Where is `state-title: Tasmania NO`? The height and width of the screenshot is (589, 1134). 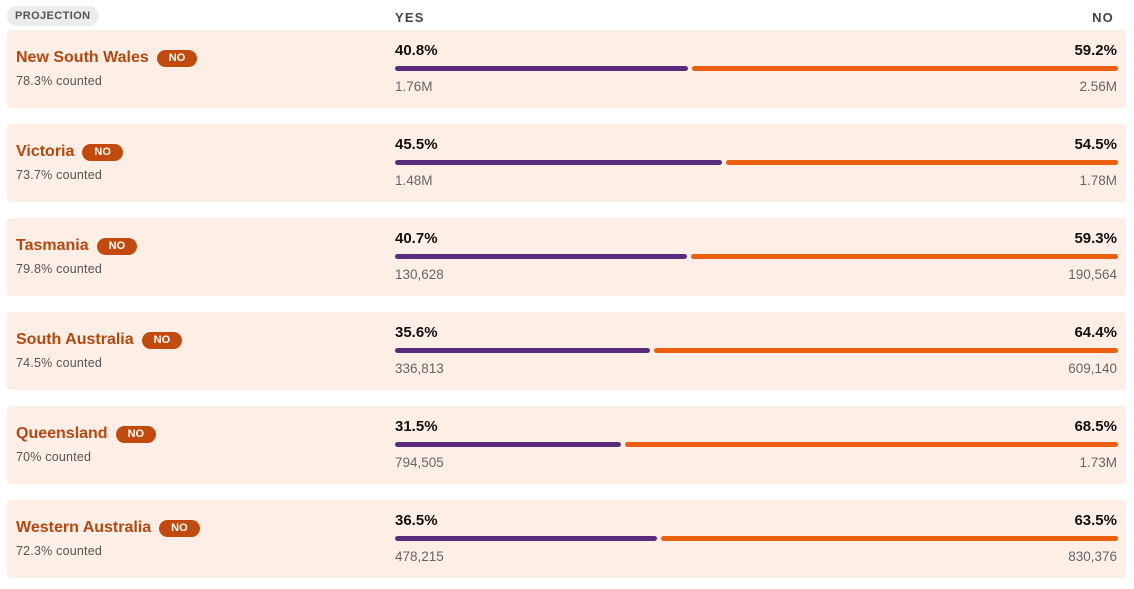
state-title: Tasmania NO is located at coordinates (77, 246).